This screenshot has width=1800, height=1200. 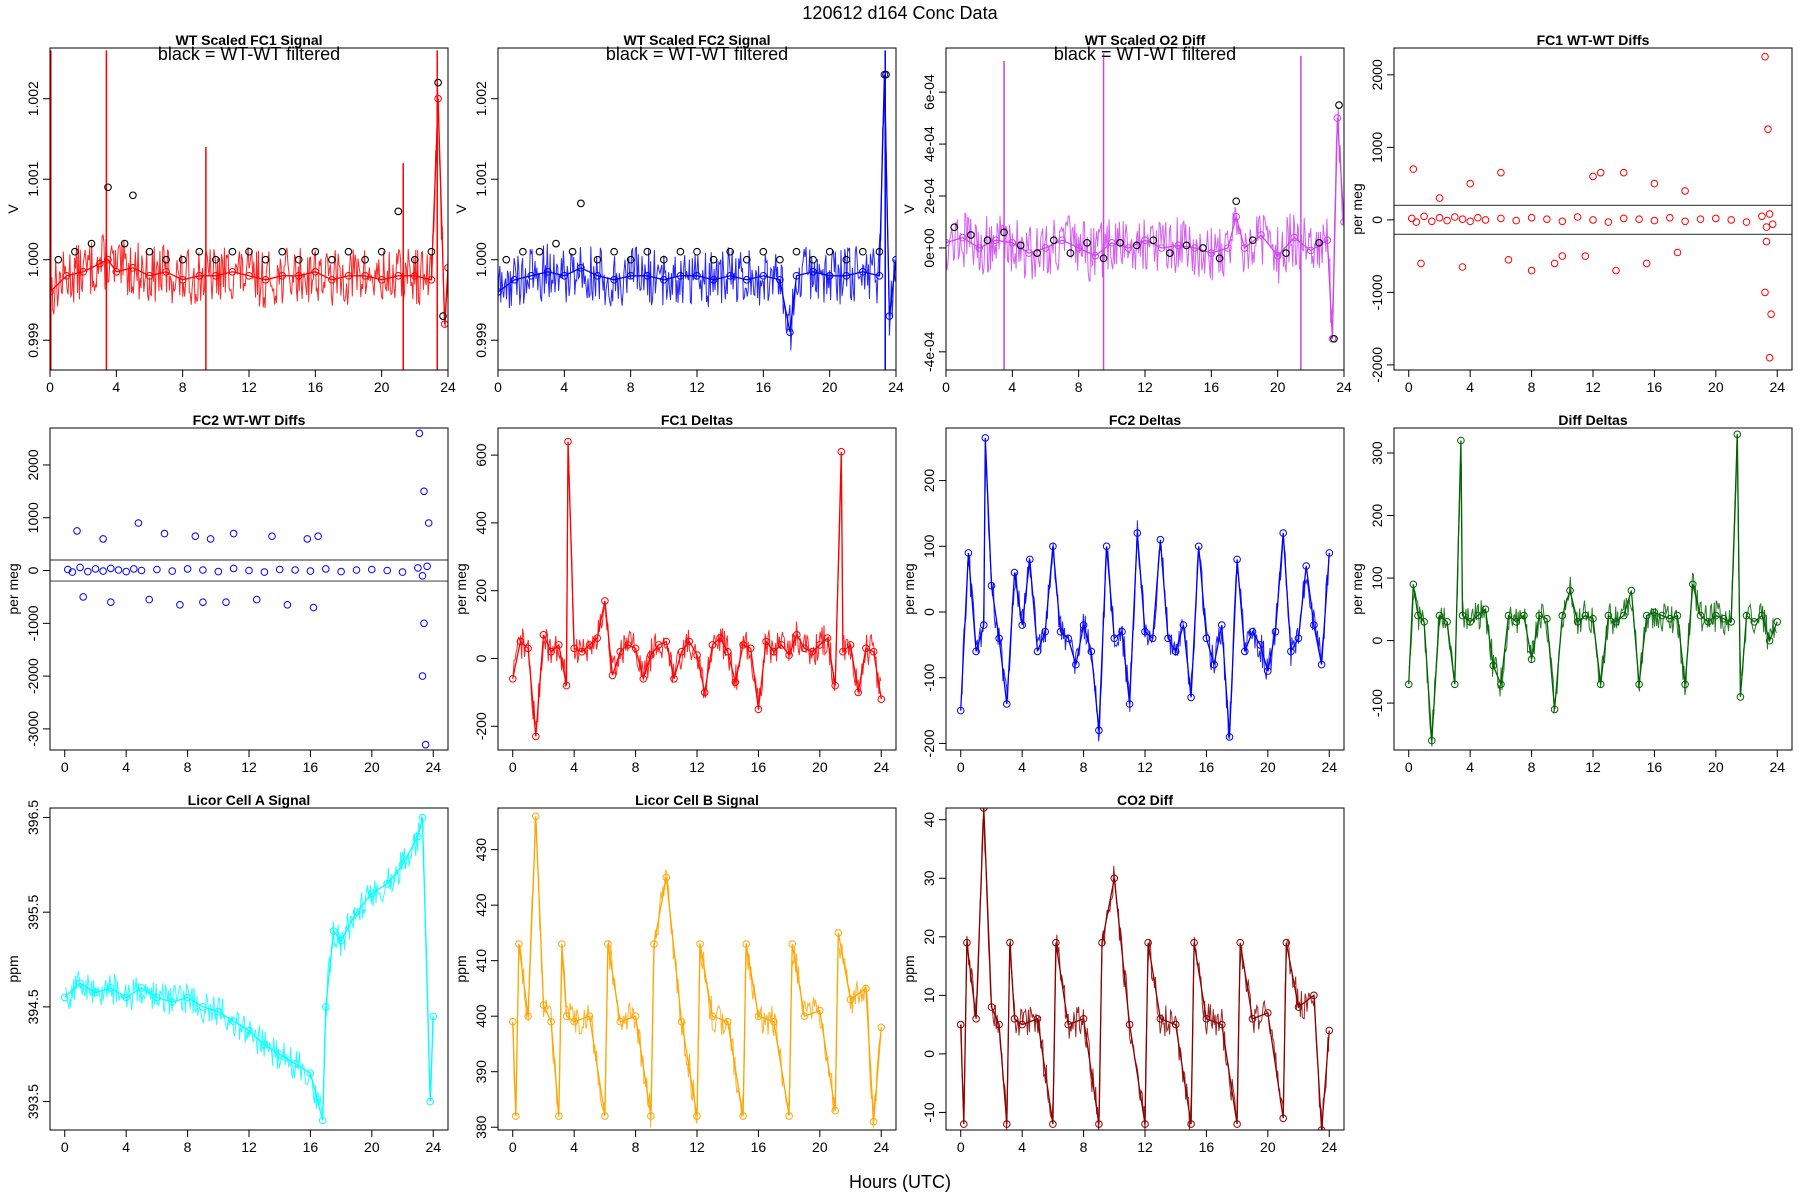 What do you see at coordinates (13, 968) in the screenshot?
I see `y-axis-label: ppm` at bounding box center [13, 968].